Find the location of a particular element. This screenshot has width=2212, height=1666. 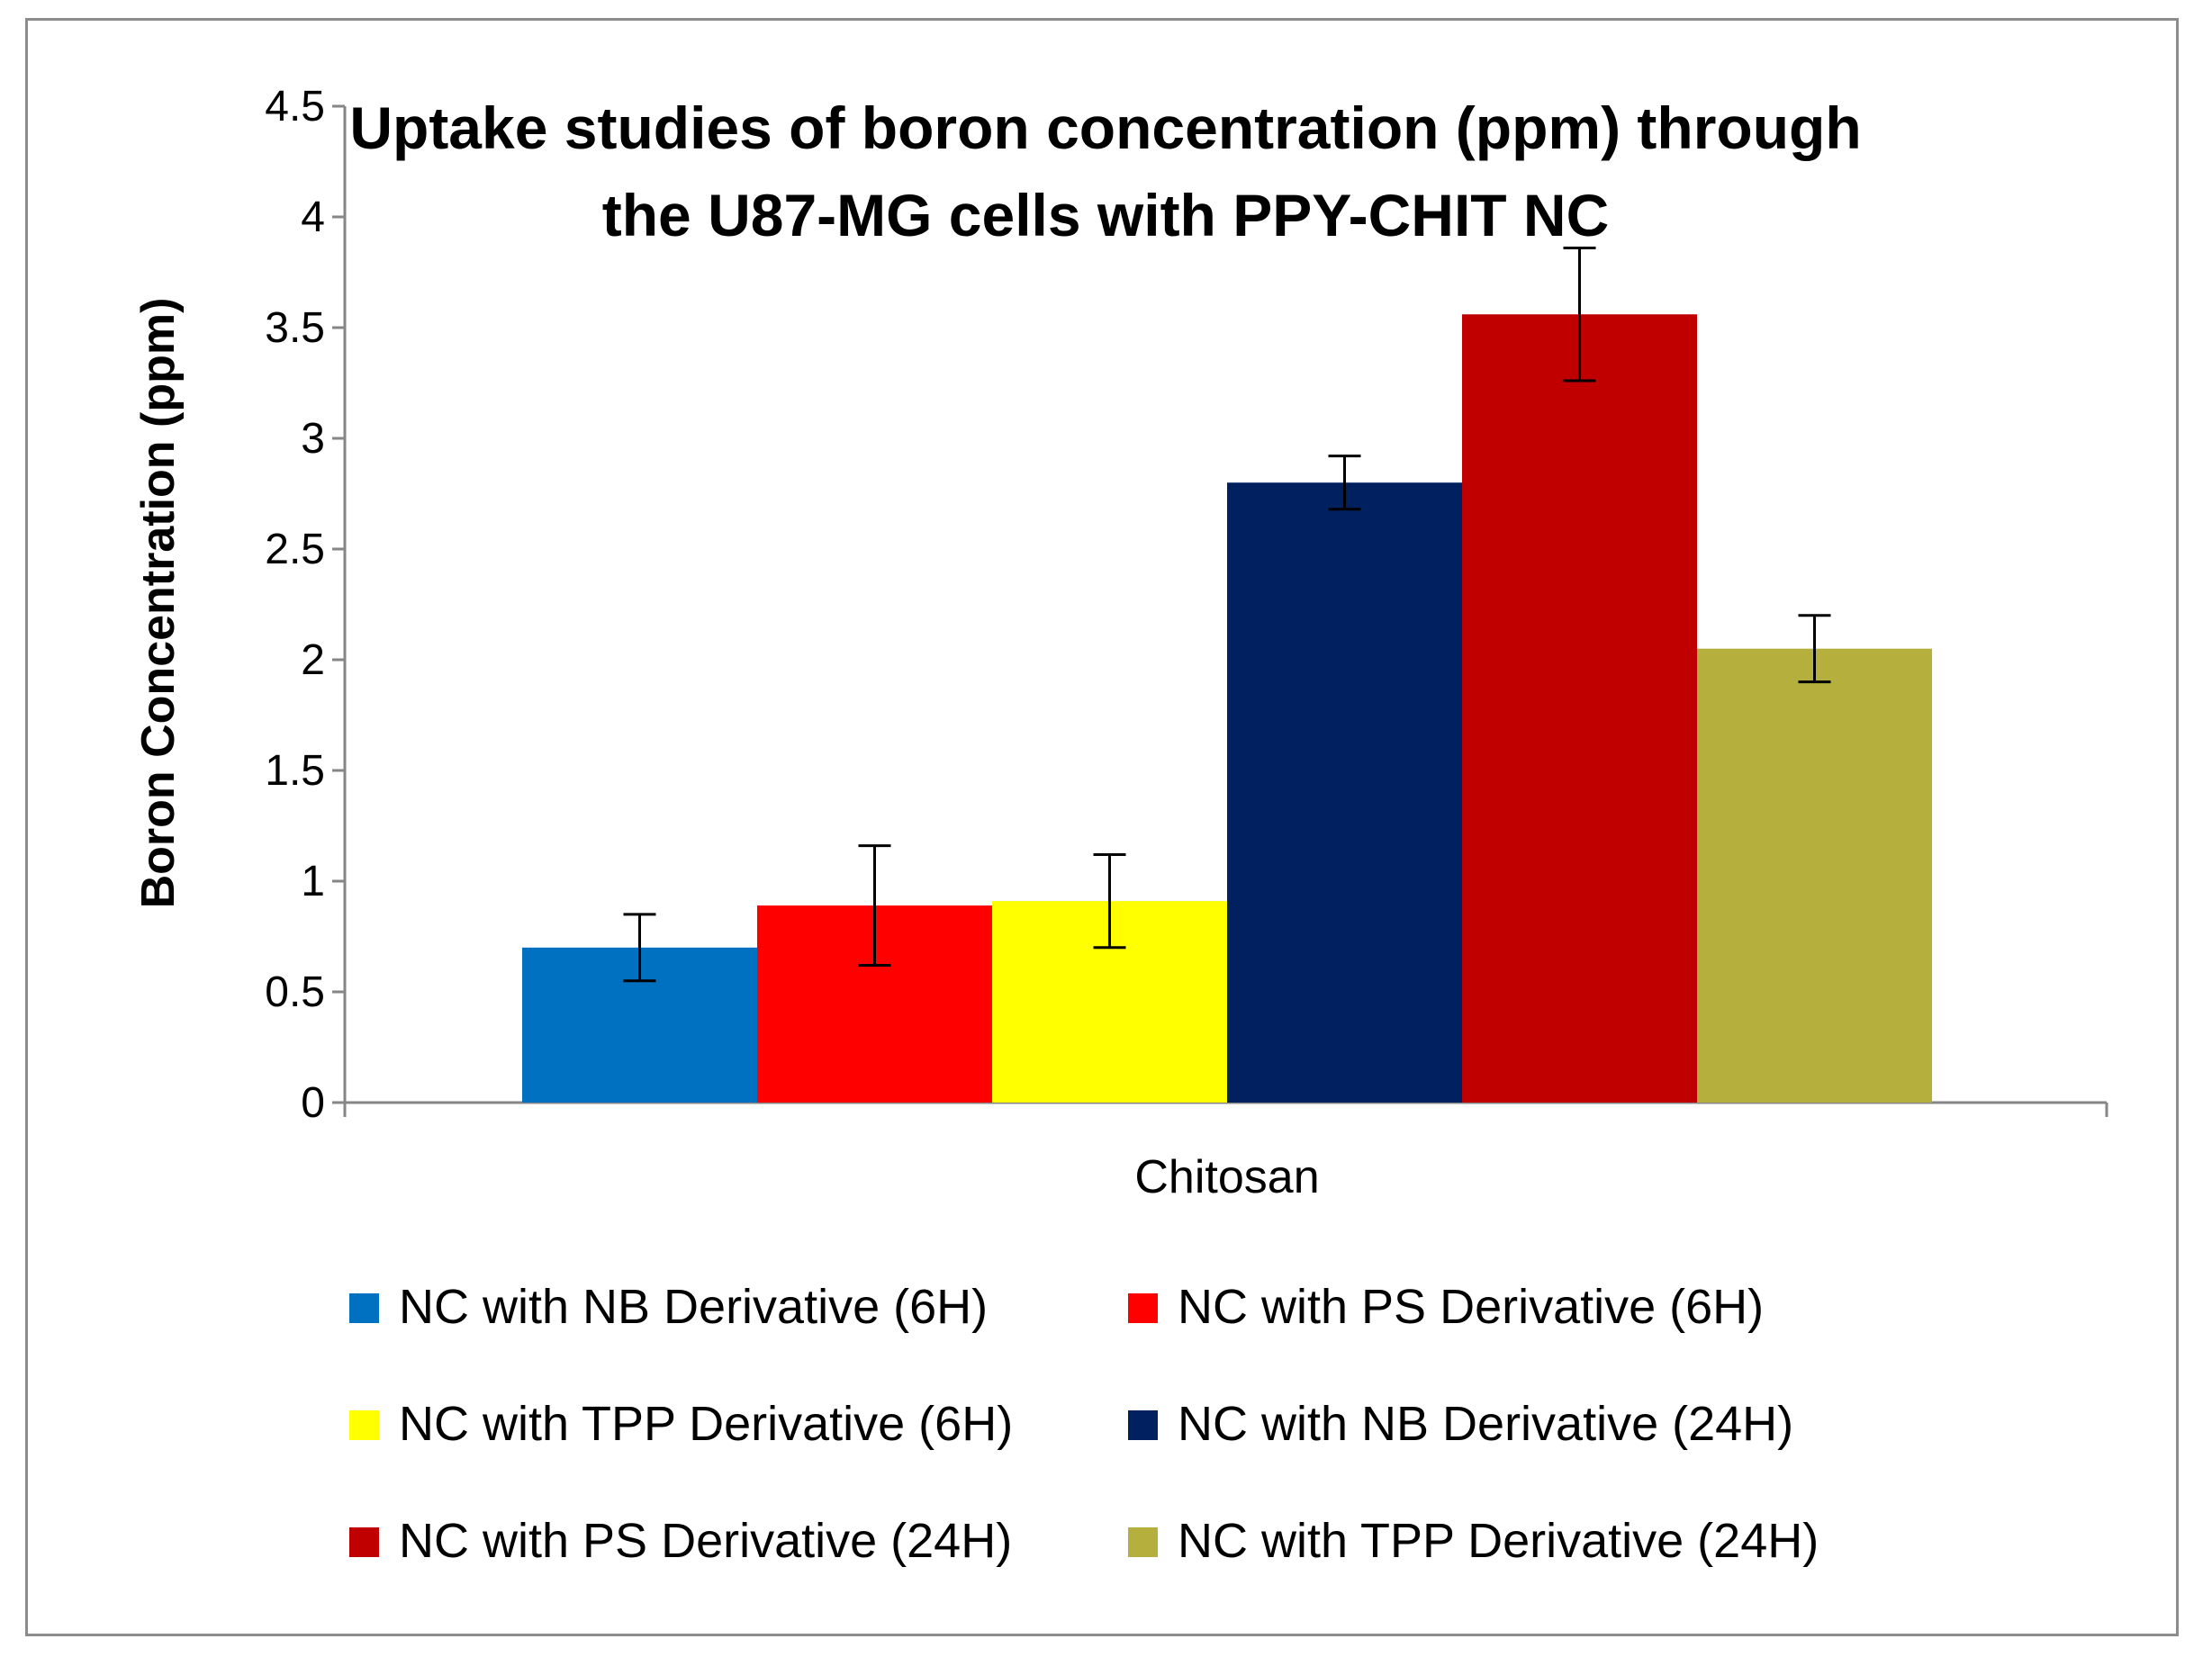

y-tick-label: 0.5 is located at coordinates (295, 992).